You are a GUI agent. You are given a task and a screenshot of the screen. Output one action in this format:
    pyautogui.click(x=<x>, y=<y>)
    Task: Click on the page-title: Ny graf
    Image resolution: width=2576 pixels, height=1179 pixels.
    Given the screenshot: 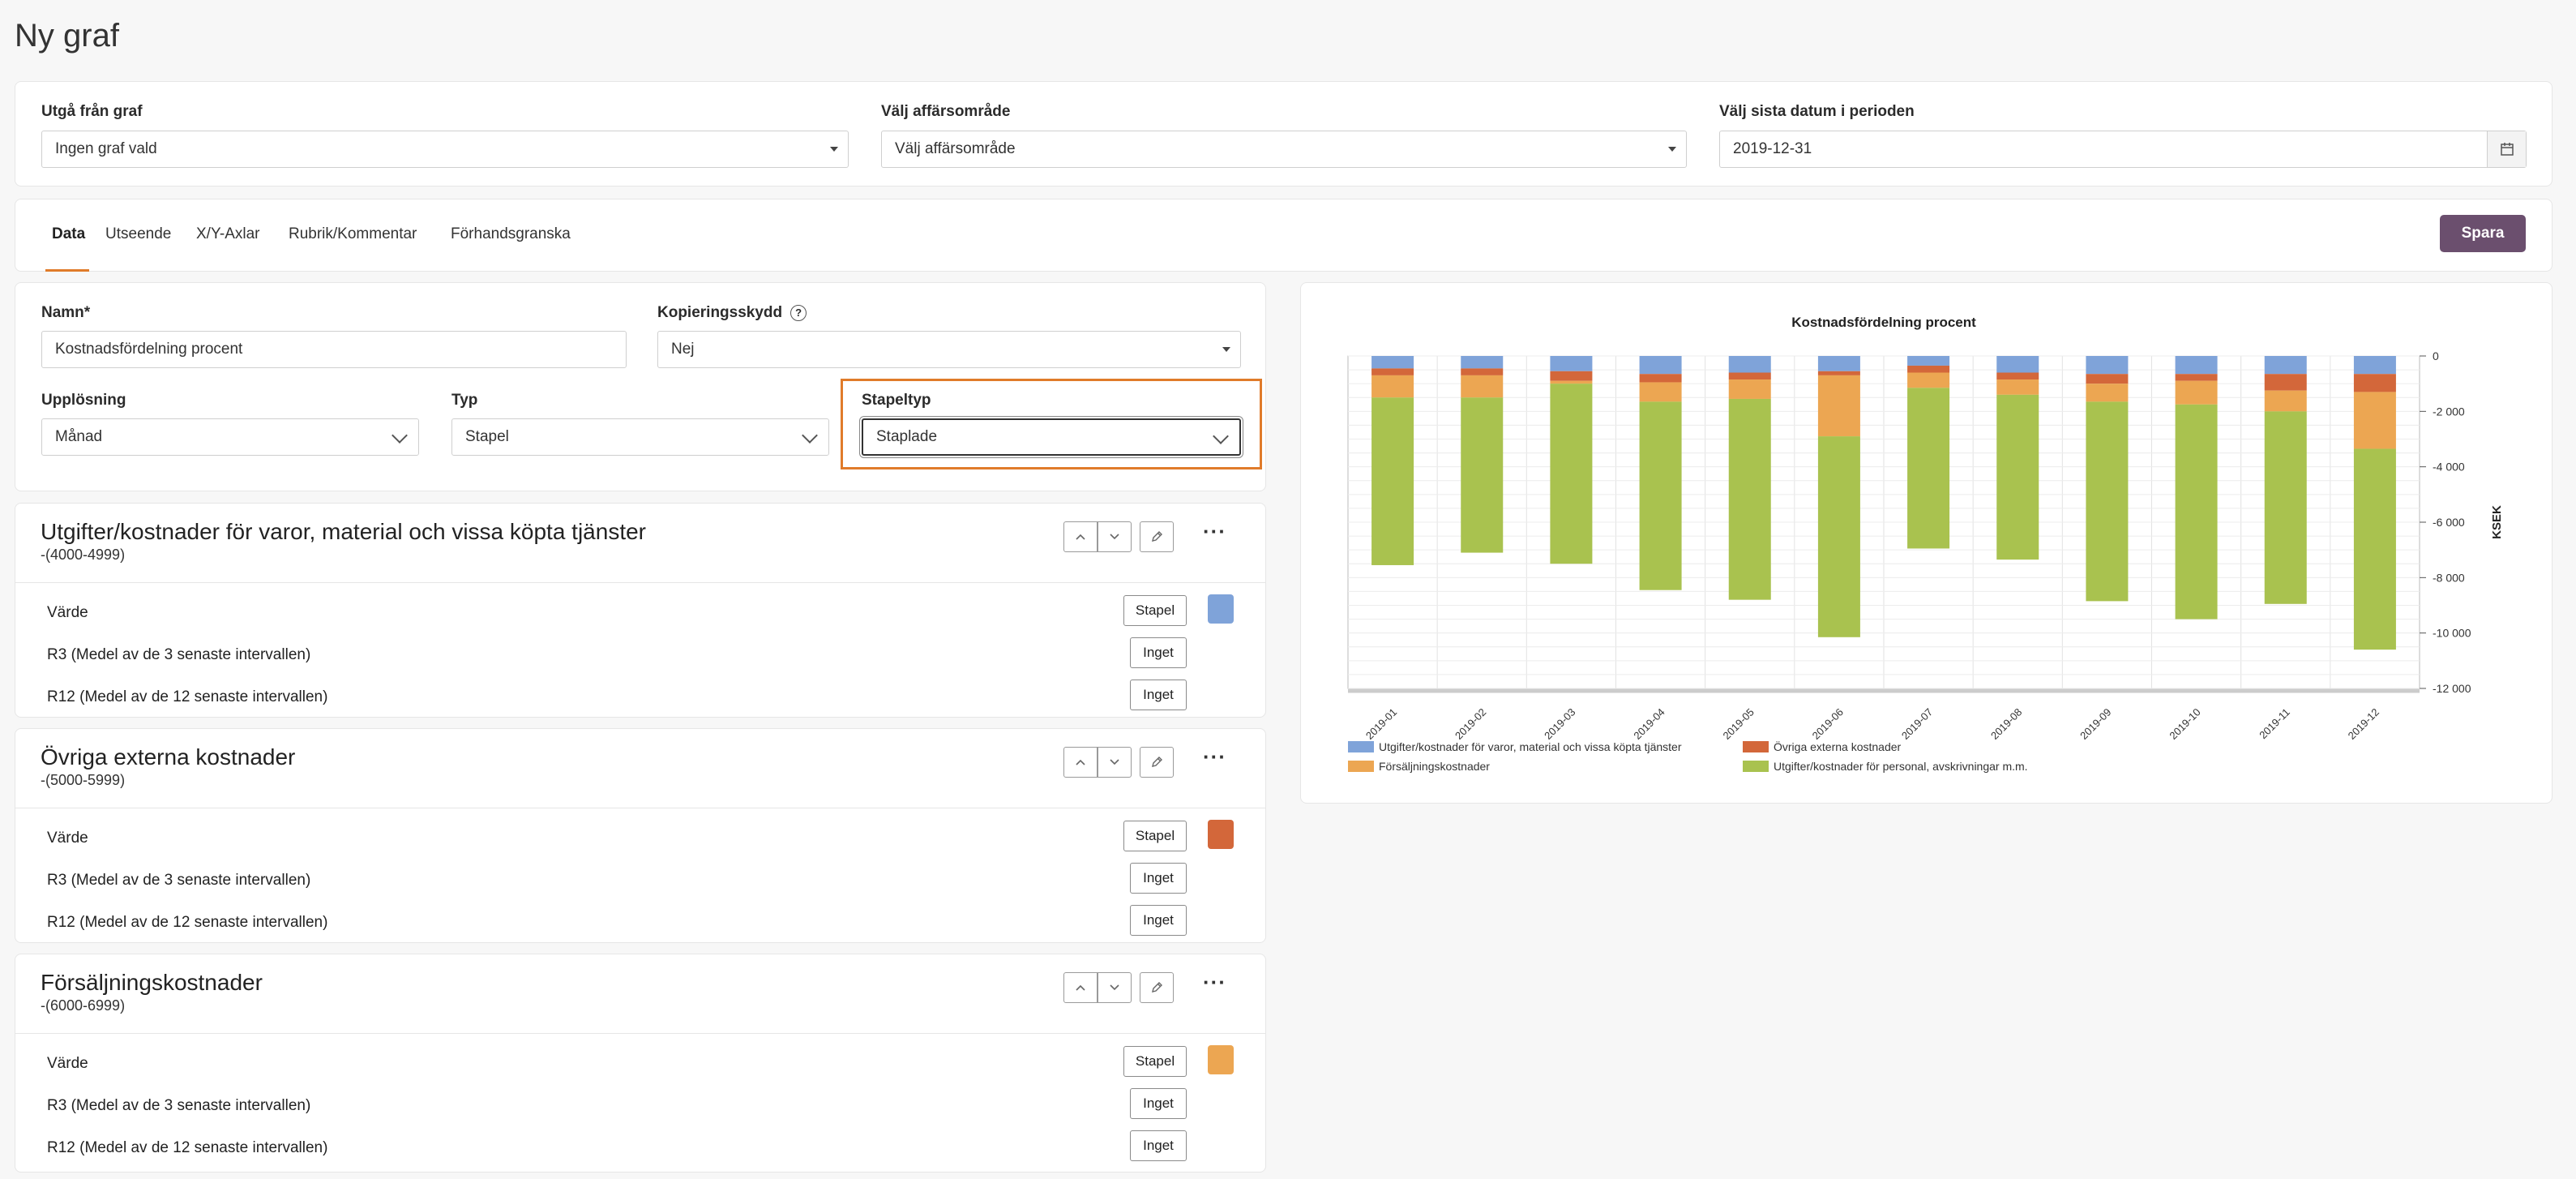 What is the action you would take?
    pyautogui.click(x=67, y=36)
    